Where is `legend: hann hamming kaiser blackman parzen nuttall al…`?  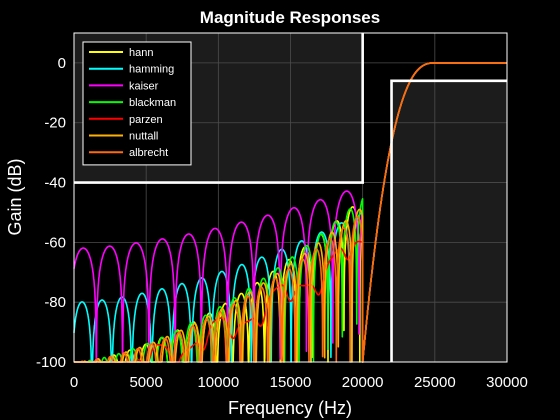
legend: hann hamming kaiser blackman parzen nuttall al… is located at coordinates (137, 103).